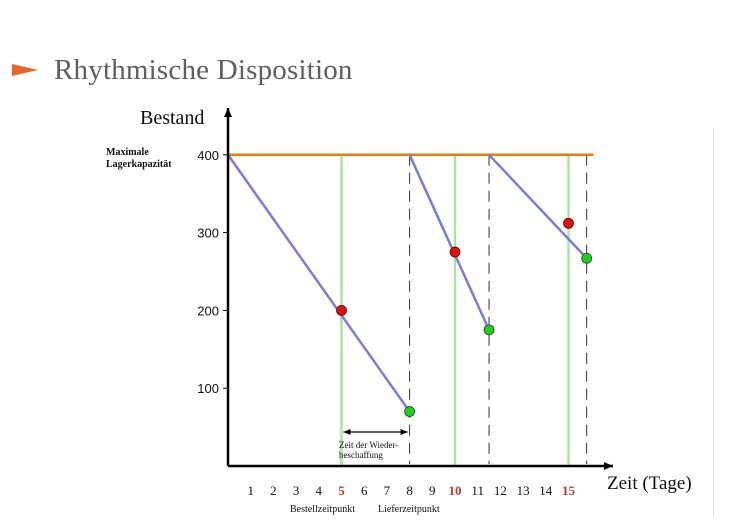 The width and height of the screenshot is (750, 529). Describe the element at coordinates (477, 490) in the screenshot. I see `x-tick-label: 11` at that location.